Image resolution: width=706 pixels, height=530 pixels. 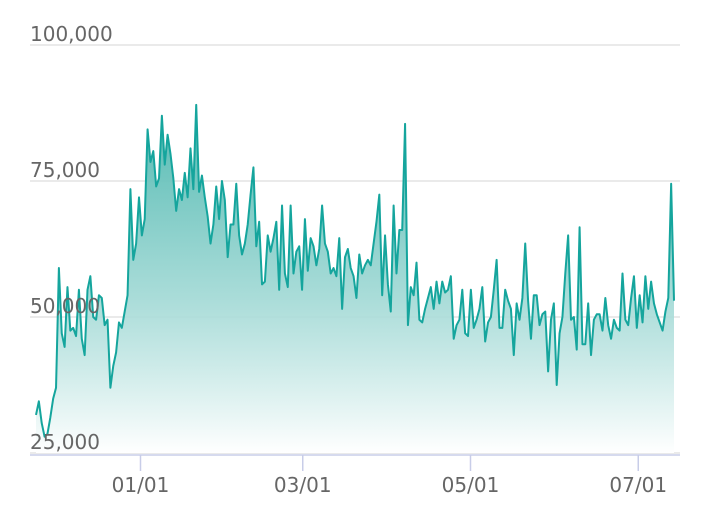 I want to click on x-tick-label: 01/01, so click(x=141, y=485).